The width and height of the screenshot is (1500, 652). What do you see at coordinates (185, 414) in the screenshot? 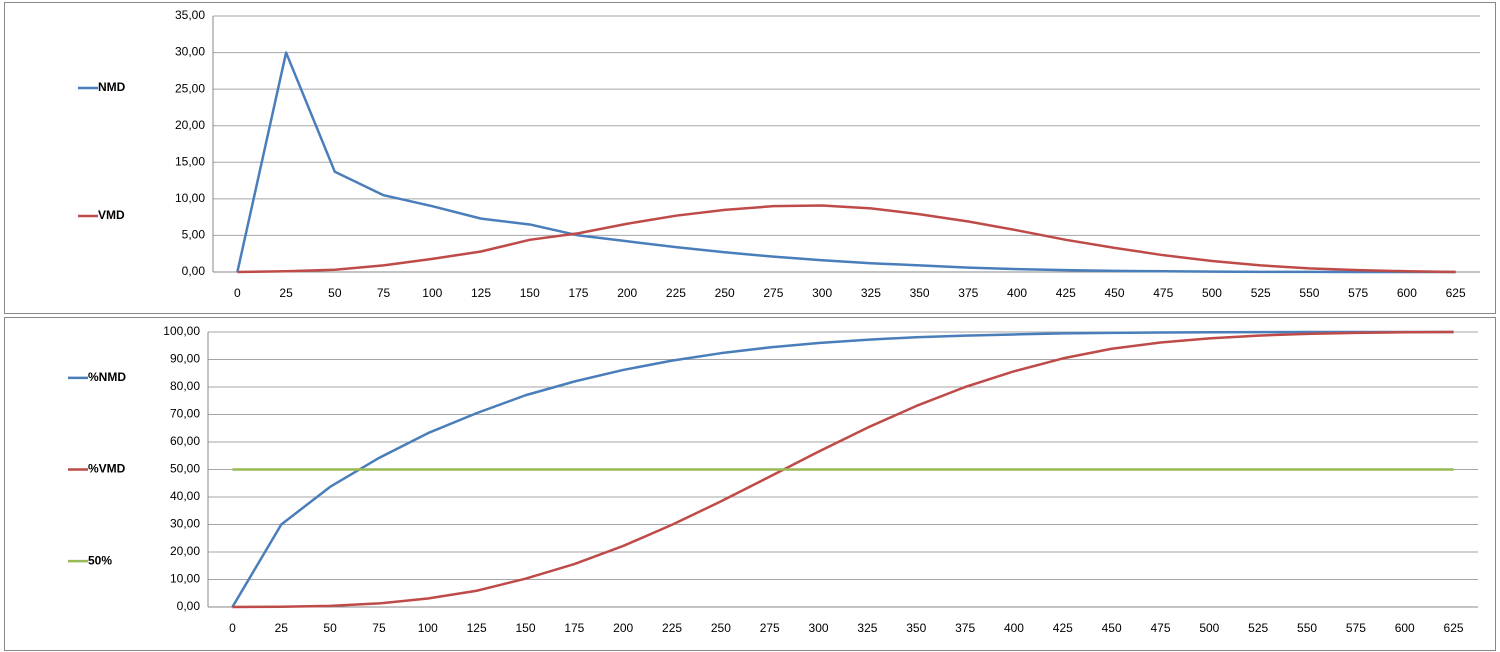
I see `y-tick-label: 70,00` at bounding box center [185, 414].